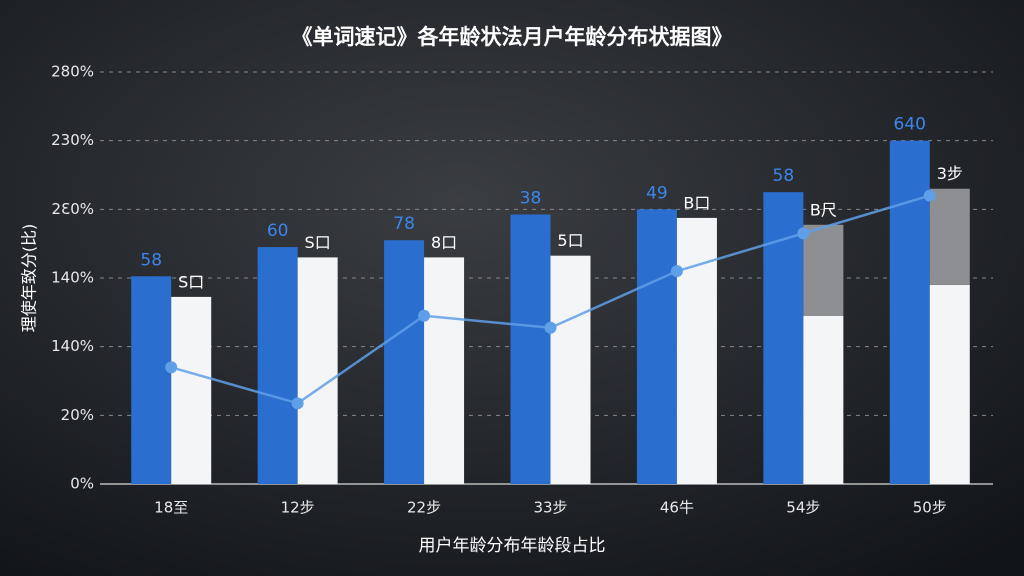 This screenshot has width=1024, height=576. What do you see at coordinates (803, 508) in the screenshot?
I see `x-tick-label: 54步` at bounding box center [803, 508].